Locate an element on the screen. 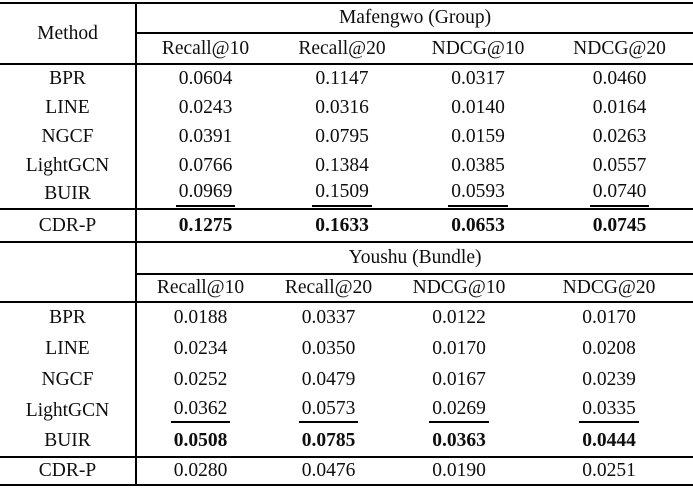 This screenshot has width=693, height=502. table-row-lightgcn: LightGCN 0.0766 0.1384 0.0385 0.0557 is located at coordinates (346, 165).